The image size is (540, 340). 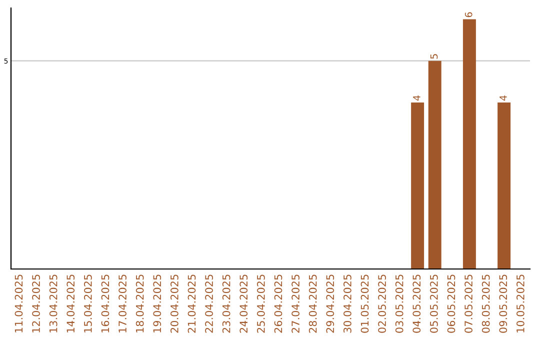 What do you see at coordinates (209, 303) in the screenshot?
I see `x-tick-label: 22.04.2025` at bounding box center [209, 303].